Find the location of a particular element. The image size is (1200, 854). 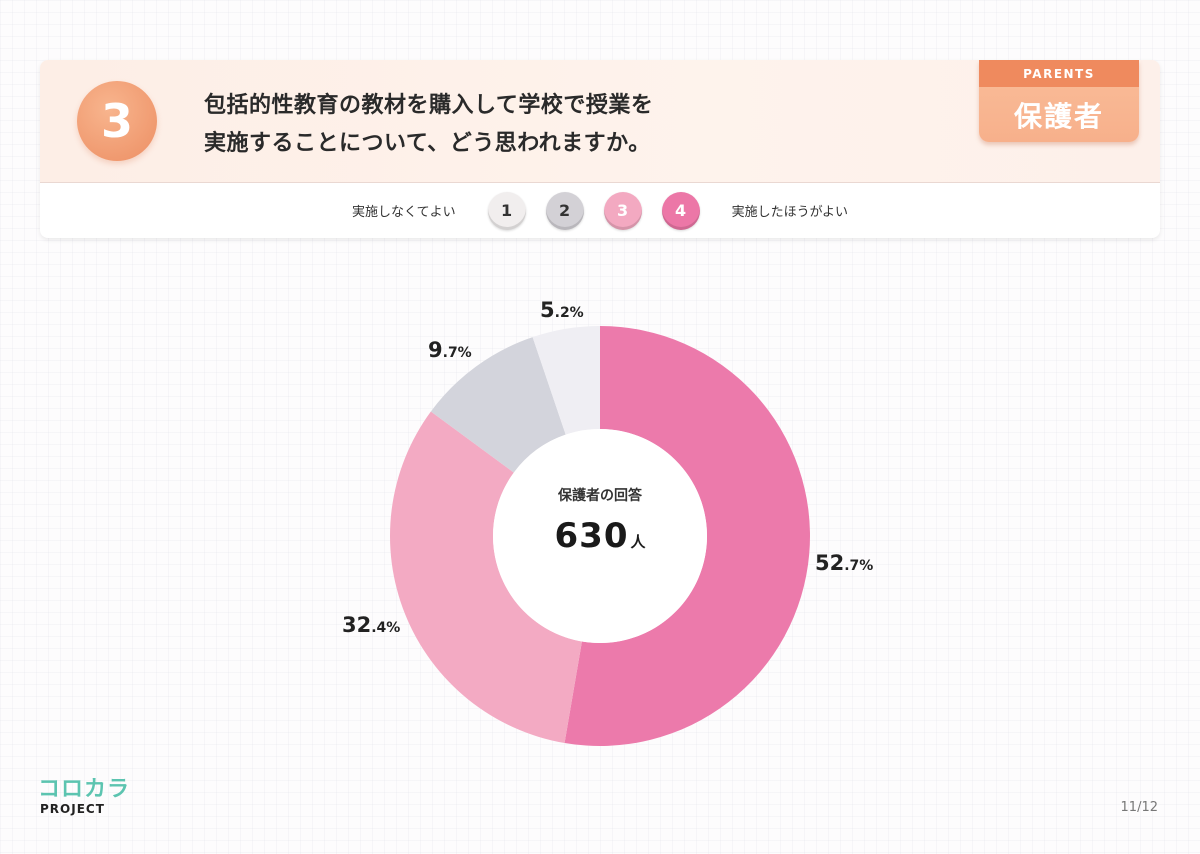

respondent-badge: PARENTS 保護者 is located at coordinates (1059, 101).